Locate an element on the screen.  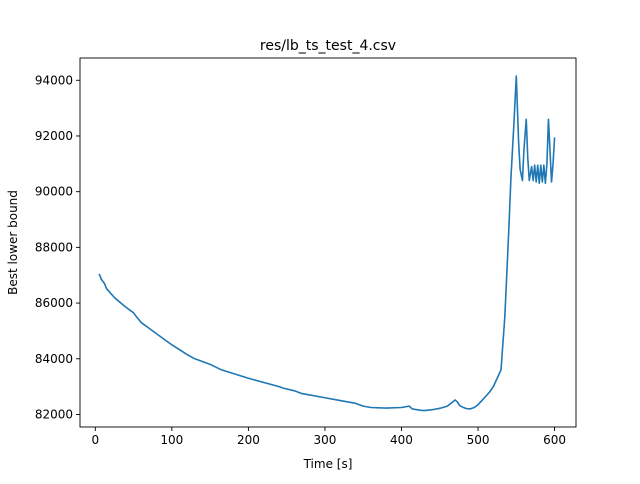
x-tick-label: 300 is located at coordinates (324, 440).